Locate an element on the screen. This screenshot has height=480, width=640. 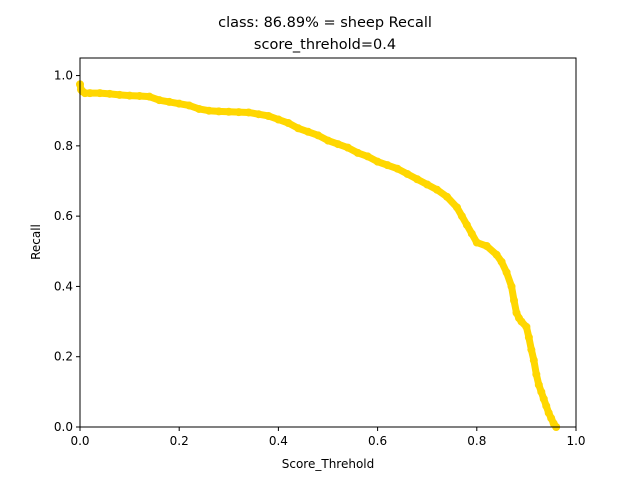
x-axis: 0.0 0.2 0.4 0.6 0.8 1.0 is located at coordinates (328, 437).